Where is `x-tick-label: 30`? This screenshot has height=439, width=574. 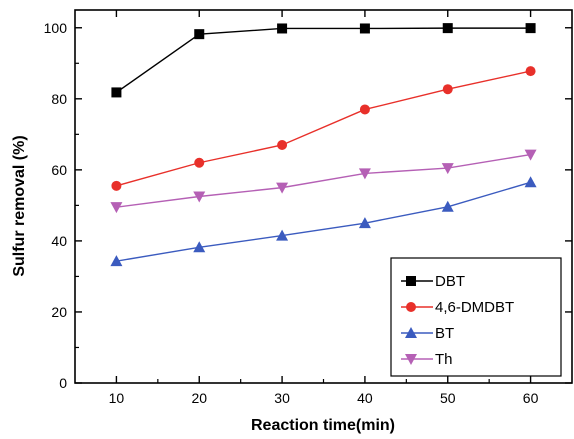
x-tick-label: 30 is located at coordinates (282, 398).